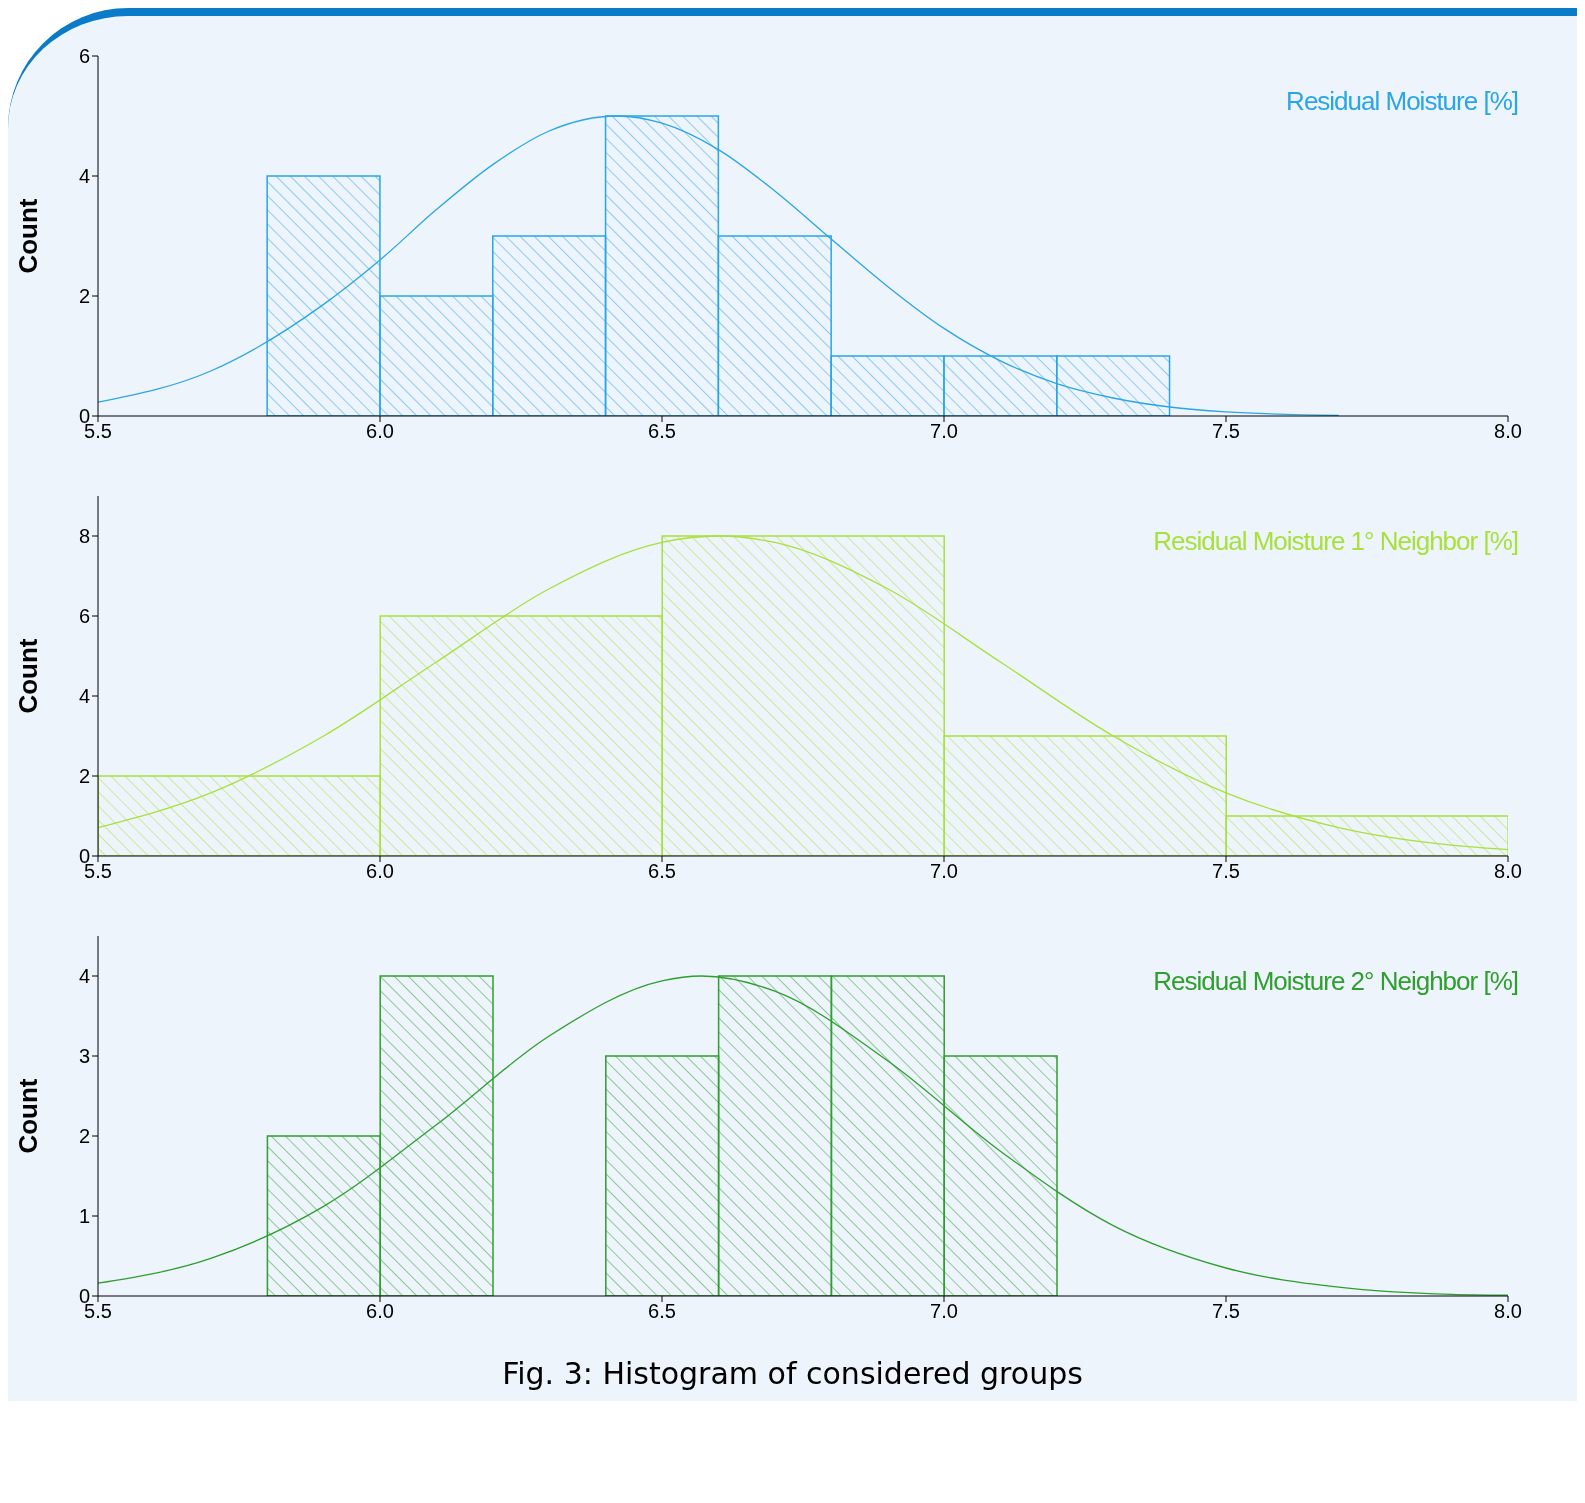 Image resolution: width=1585 pixels, height=1503 pixels. Describe the element at coordinates (1335, 981) in the screenshot. I see `text: Residual Moisture 2° Neighbor [%]` at that location.